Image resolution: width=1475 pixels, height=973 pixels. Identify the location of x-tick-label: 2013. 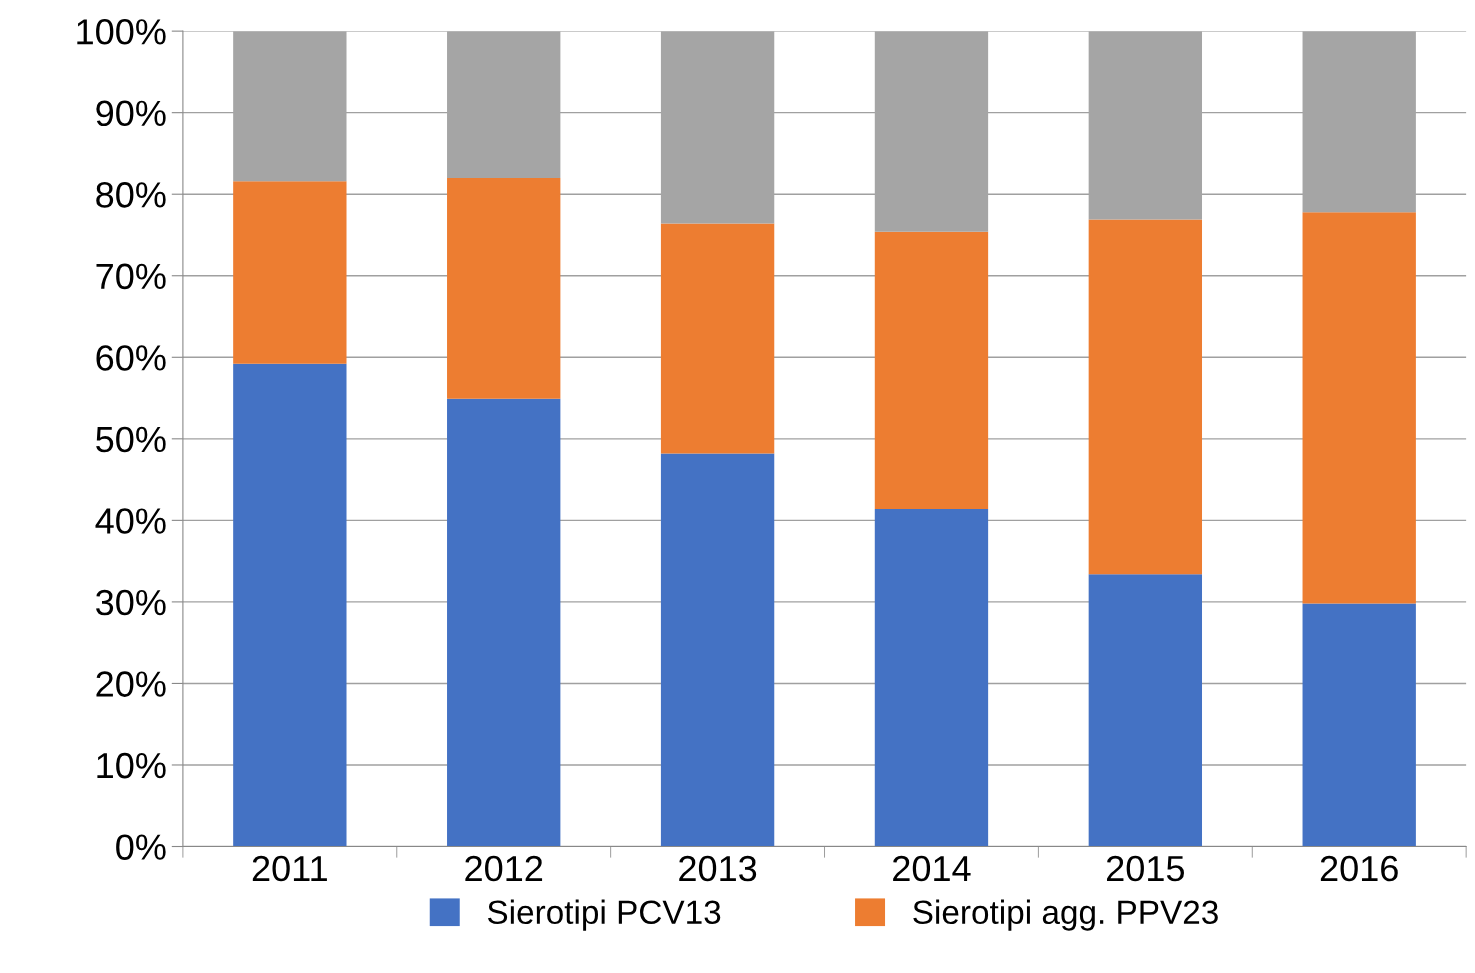
(718, 868).